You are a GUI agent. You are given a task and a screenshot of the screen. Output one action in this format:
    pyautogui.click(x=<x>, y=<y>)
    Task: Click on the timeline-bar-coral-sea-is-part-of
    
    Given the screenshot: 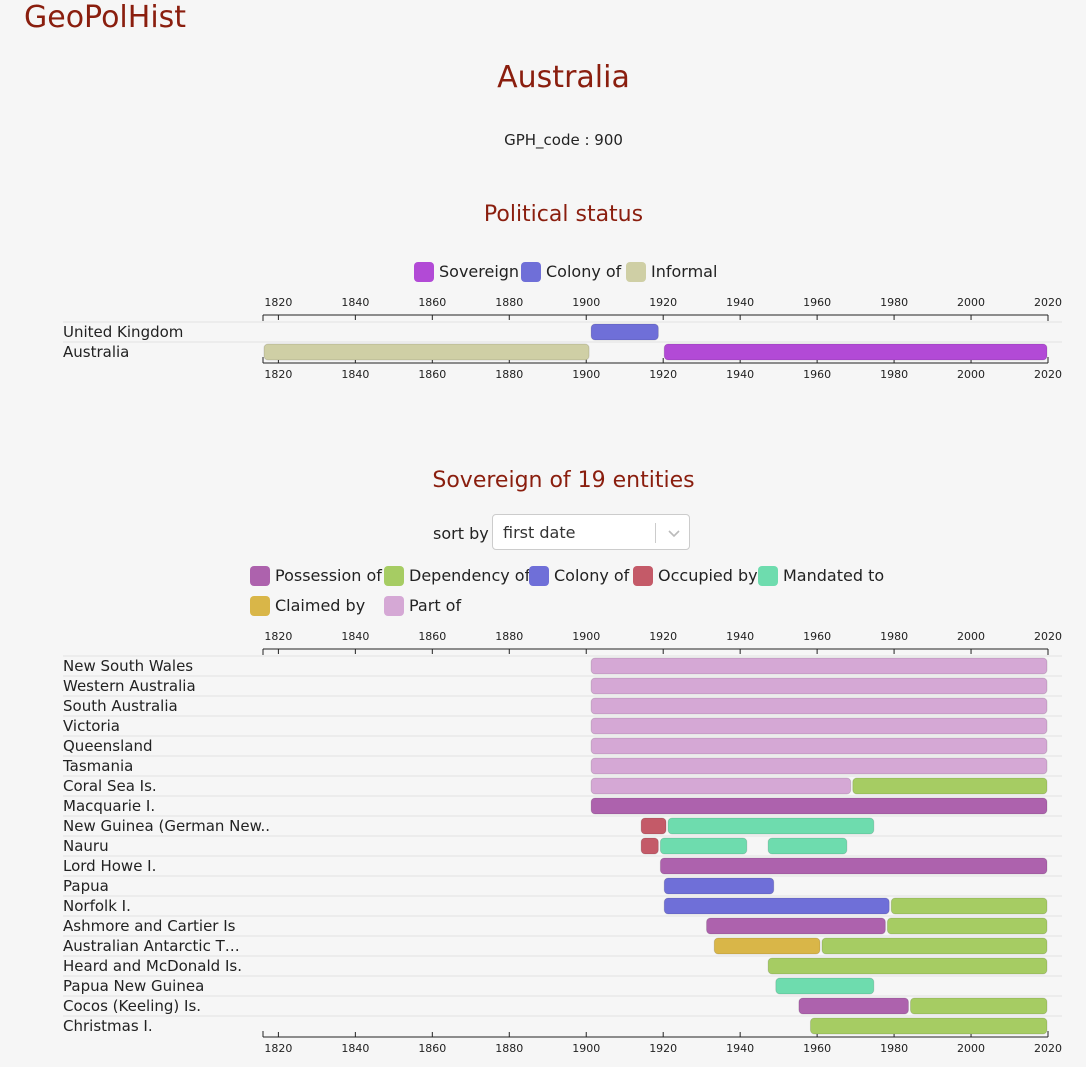 What is the action you would take?
    pyautogui.click(x=721, y=786)
    